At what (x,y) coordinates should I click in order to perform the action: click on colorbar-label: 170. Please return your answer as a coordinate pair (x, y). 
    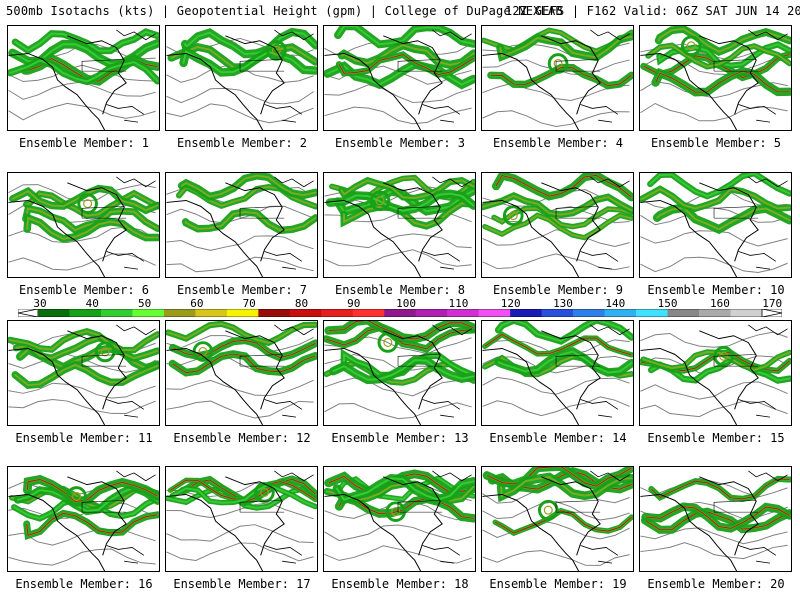
    Looking at the image, I should click on (772, 303).